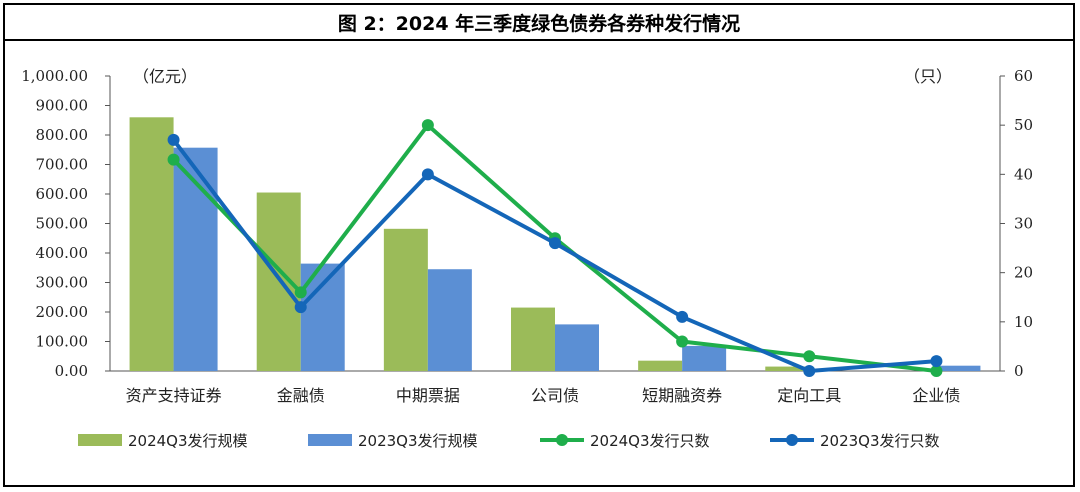 This screenshot has height=492, width=1080. I want to click on legend-label: 2023Q3发行只数, so click(880, 441).